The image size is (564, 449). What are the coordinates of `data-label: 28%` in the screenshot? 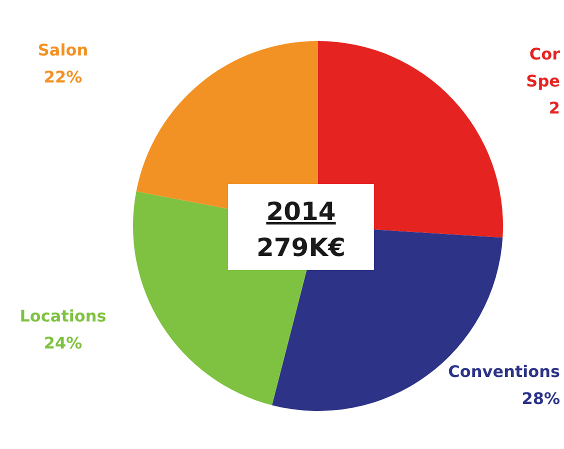 It's located at (541, 398).